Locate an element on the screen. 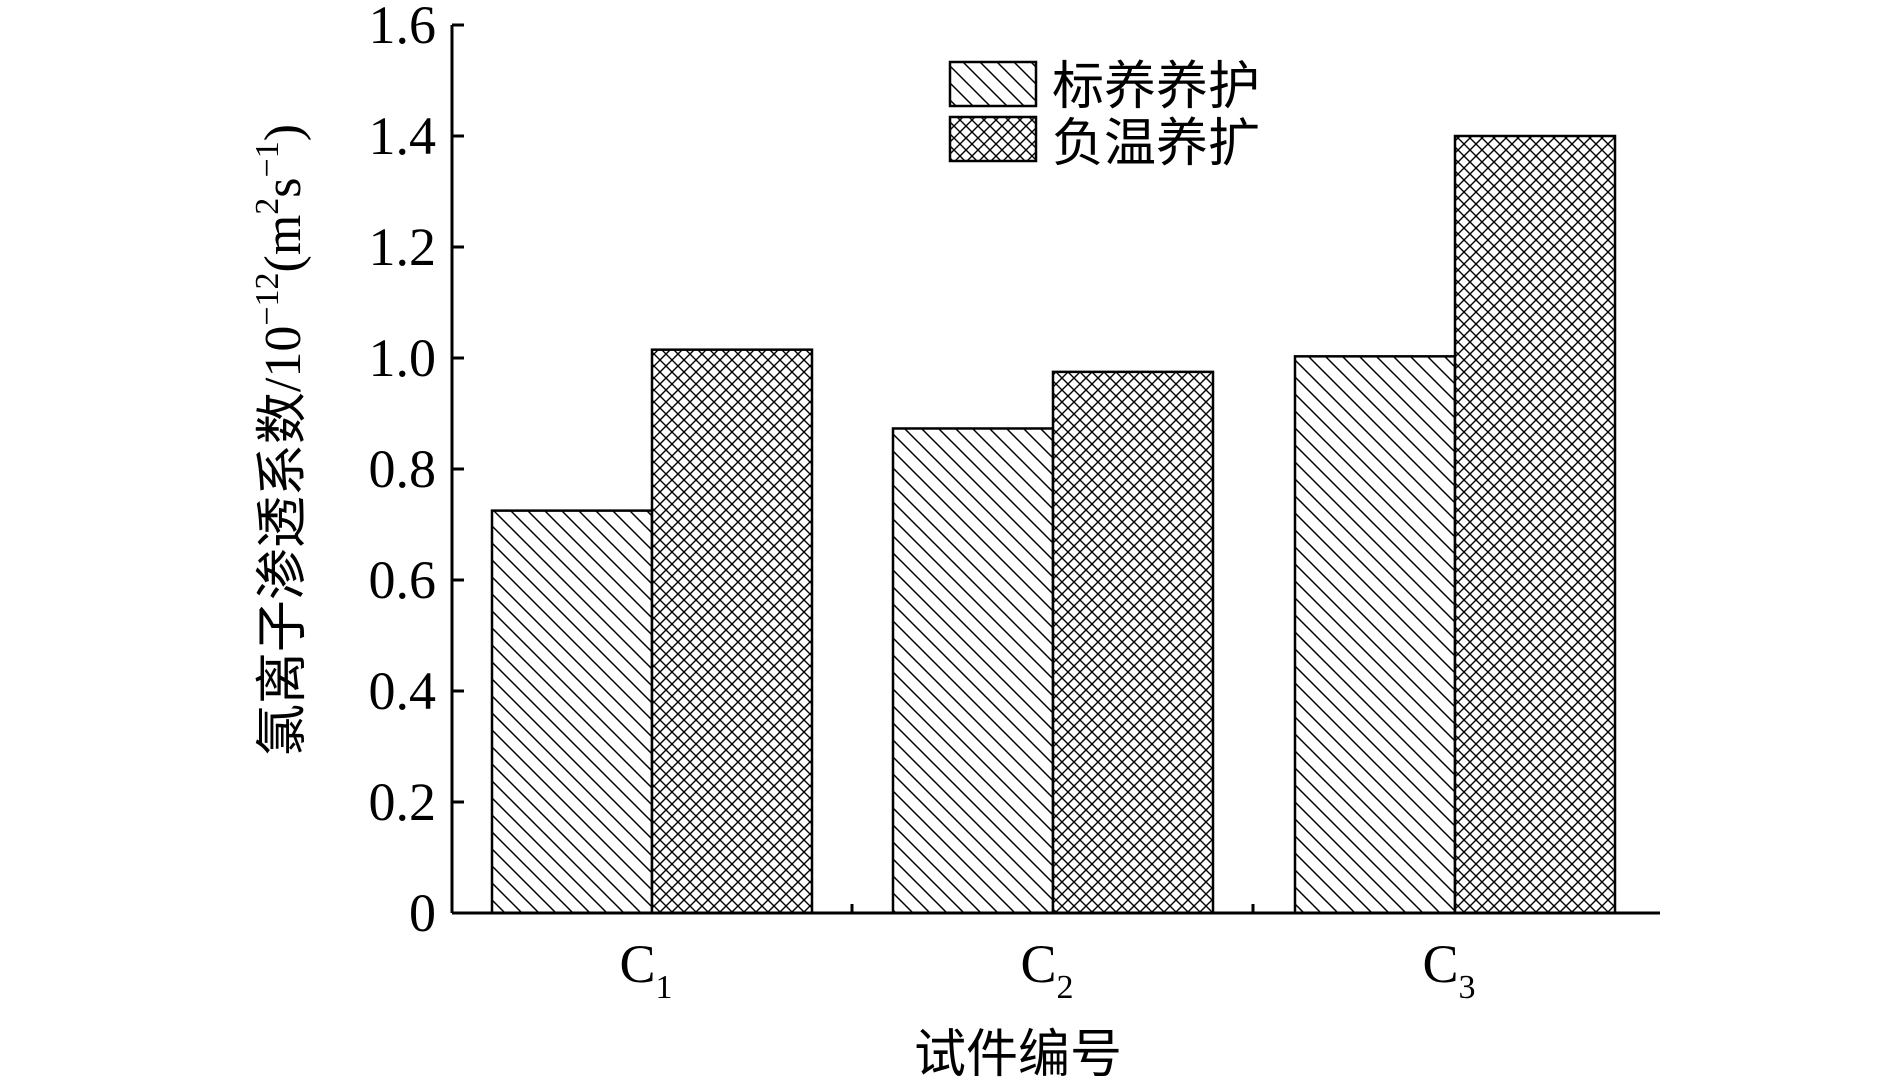 The width and height of the screenshot is (1890, 1092). x-tick-label-C2: C2 is located at coordinates (1046, 970).